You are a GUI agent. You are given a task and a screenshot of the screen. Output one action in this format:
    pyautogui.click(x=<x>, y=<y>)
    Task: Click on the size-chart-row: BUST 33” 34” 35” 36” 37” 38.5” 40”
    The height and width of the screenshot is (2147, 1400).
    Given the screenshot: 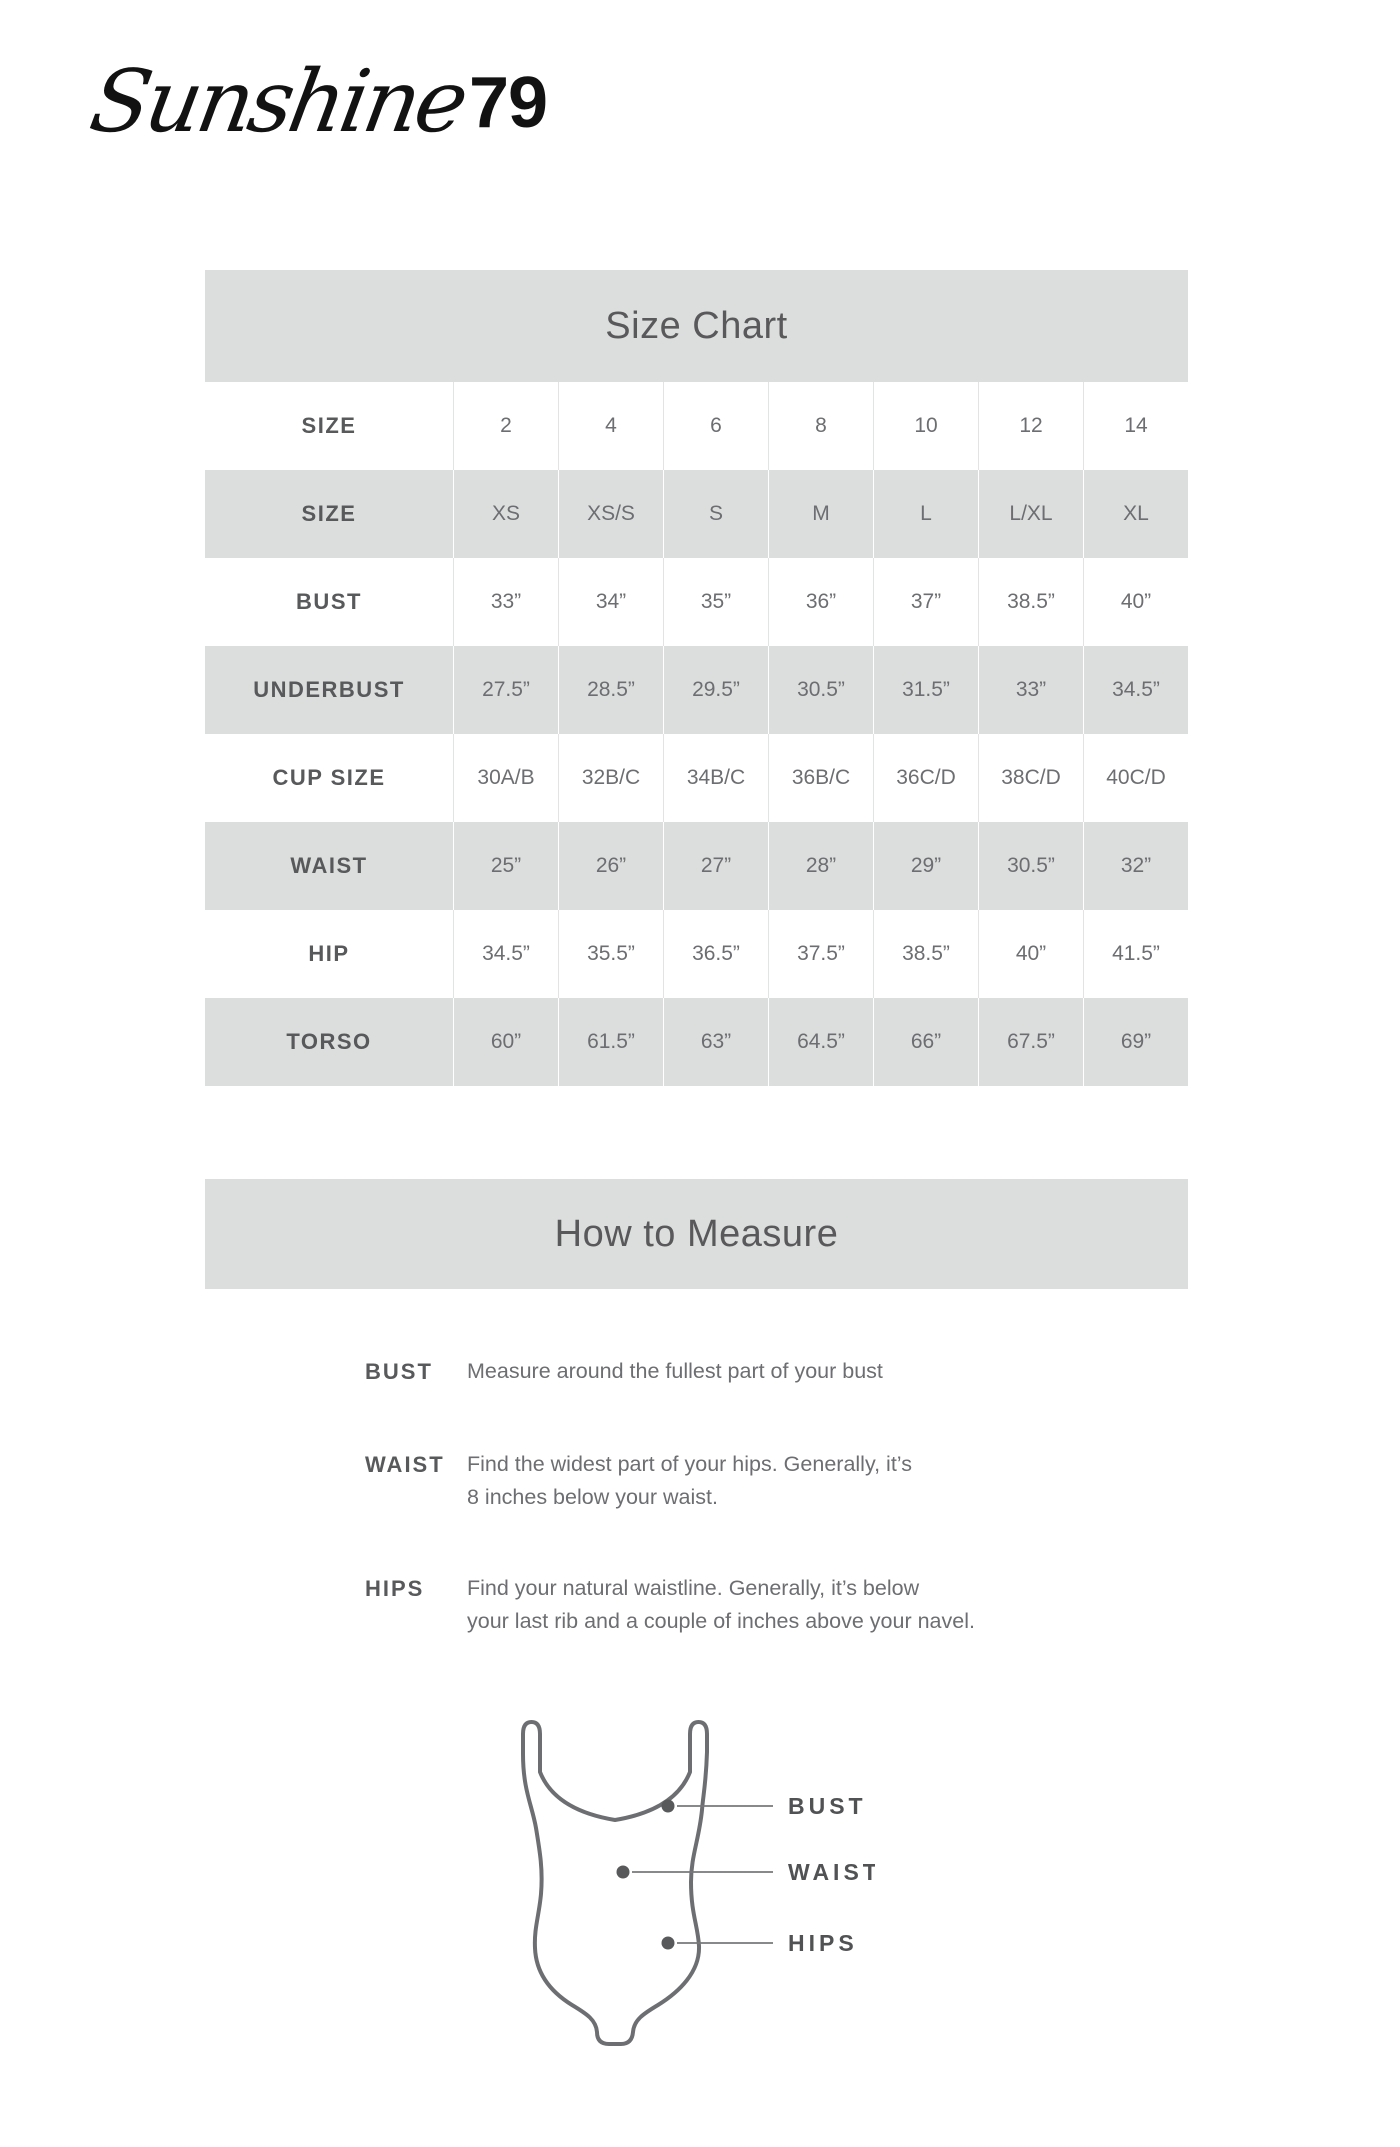 What is the action you would take?
    pyautogui.click(x=696, y=602)
    